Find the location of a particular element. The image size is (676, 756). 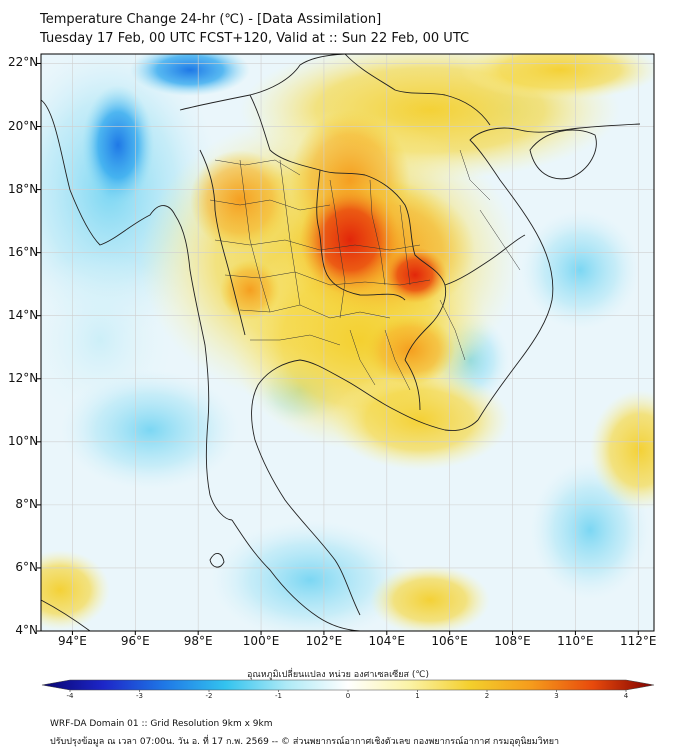

lat-tick-label: 22°N is located at coordinates (23, 62).